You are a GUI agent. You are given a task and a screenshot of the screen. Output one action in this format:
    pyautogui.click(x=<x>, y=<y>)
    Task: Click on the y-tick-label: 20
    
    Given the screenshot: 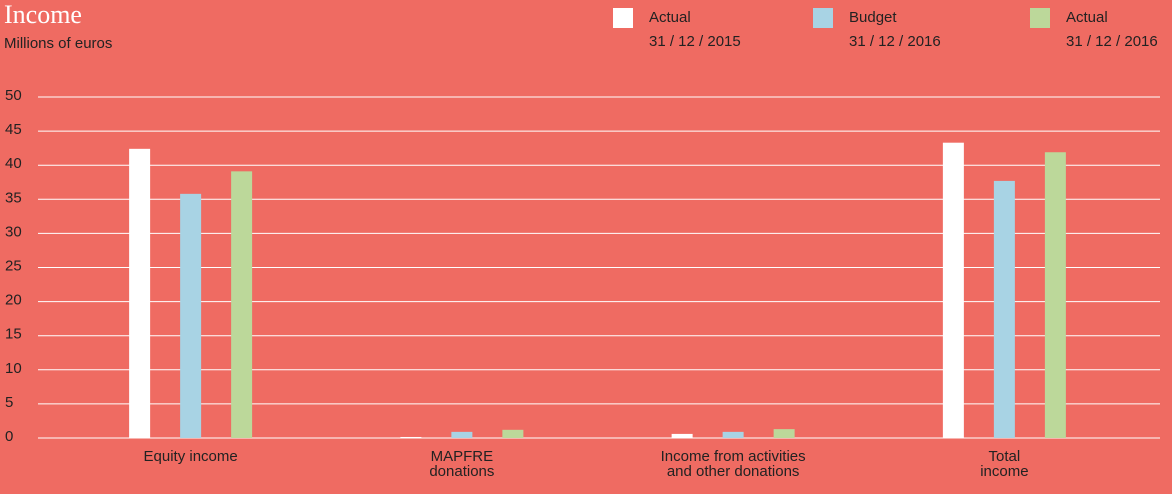 What is the action you would take?
    pyautogui.click(x=13, y=300)
    